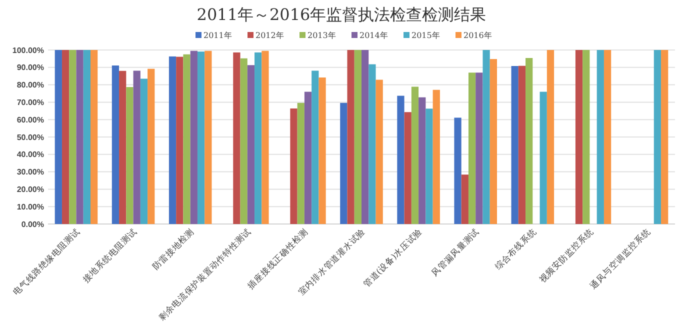 The height and width of the screenshot is (328, 683). I want to click on y-tick-label: 70.00%, so click(30, 102).